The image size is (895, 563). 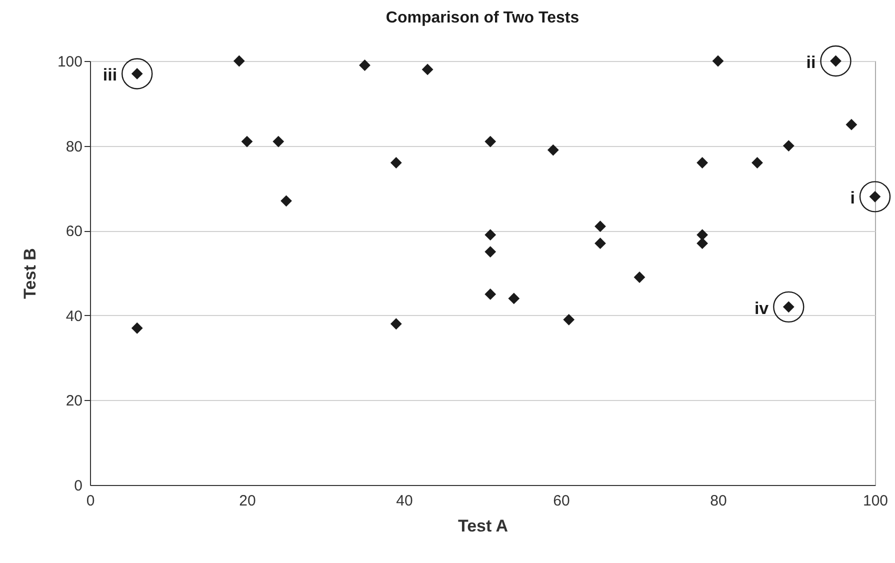 What do you see at coordinates (483, 18) in the screenshot?
I see `chart-title: Comparison of Two Tests` at bounding box center [483, 18].